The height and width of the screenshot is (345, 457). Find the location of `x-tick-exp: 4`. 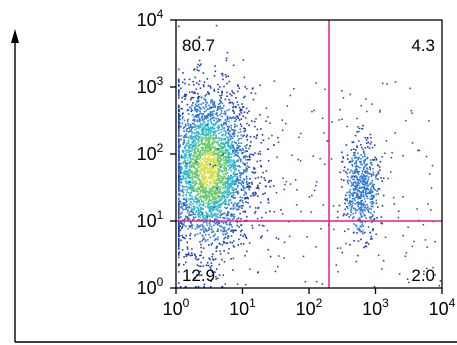

x-tick-exp: 4 is located at coordinates (452, 303).